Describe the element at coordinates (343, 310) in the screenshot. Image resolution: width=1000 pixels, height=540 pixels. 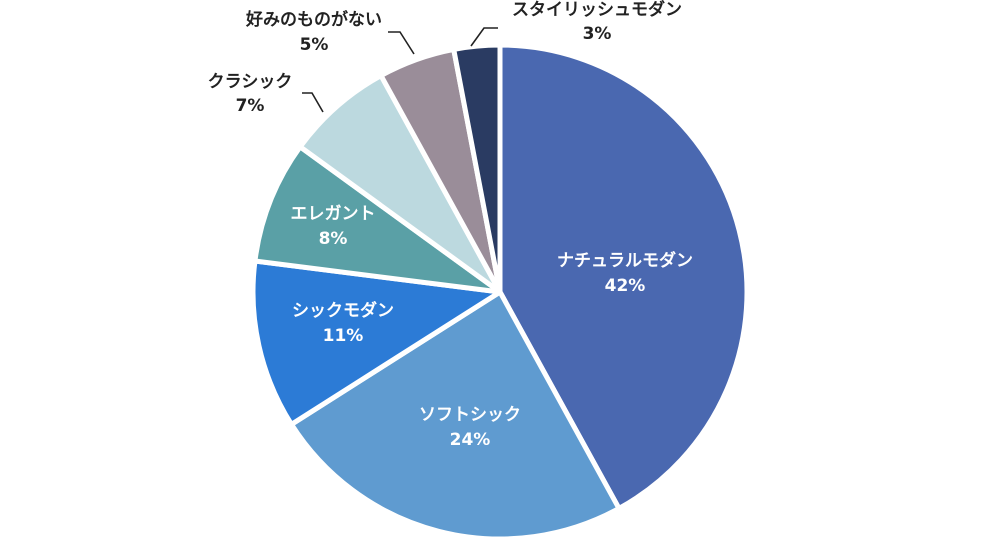
I see `slice-label-chic-modern-name: シックモダン` at that location.